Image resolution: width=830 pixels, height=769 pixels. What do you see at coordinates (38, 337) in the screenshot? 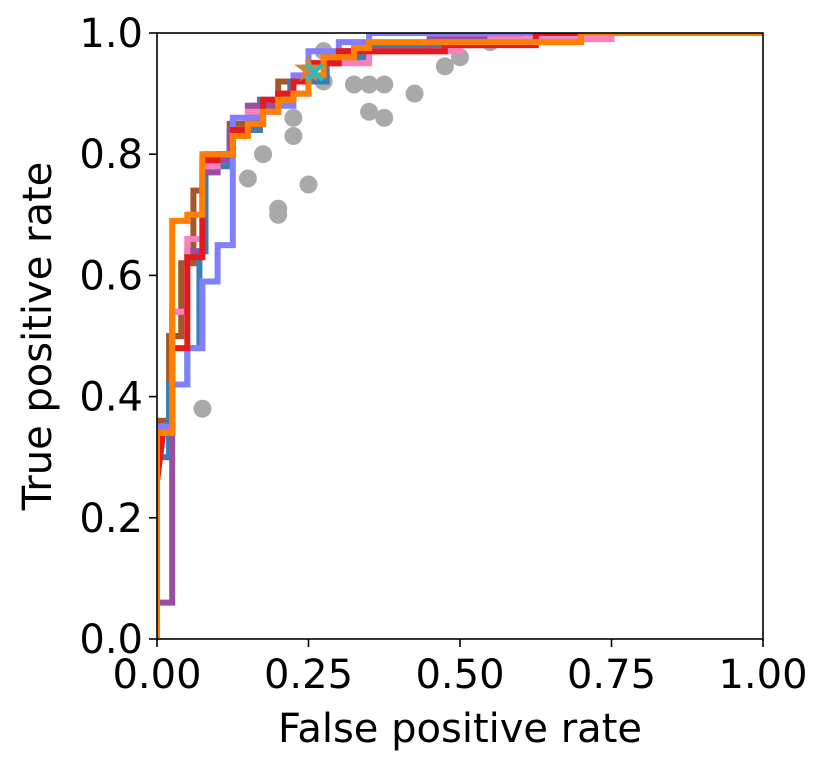
I see `y-axis-label: True positive rate` at bounding box center [38, 337].